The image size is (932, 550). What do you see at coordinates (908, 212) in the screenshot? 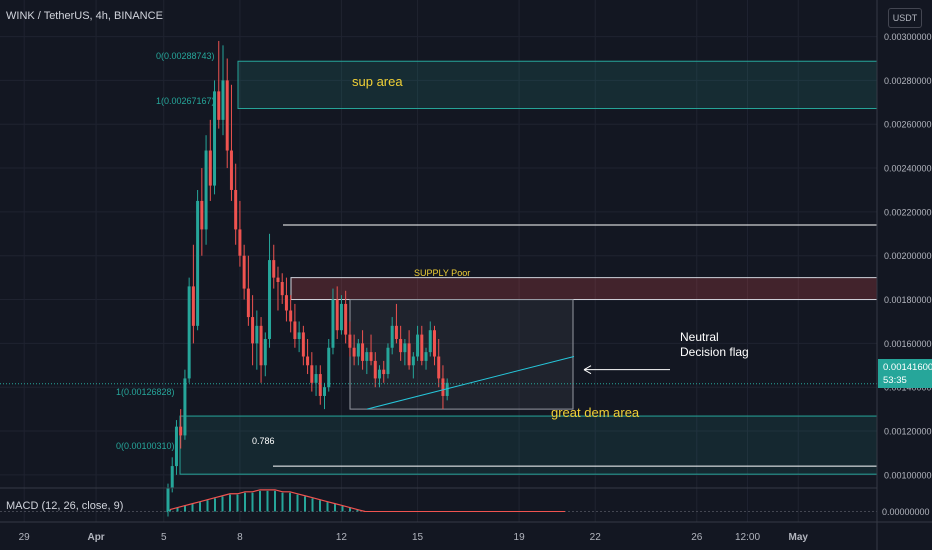
I see `y-tick-label: 0.00220000` at bounding box center [908, 212].